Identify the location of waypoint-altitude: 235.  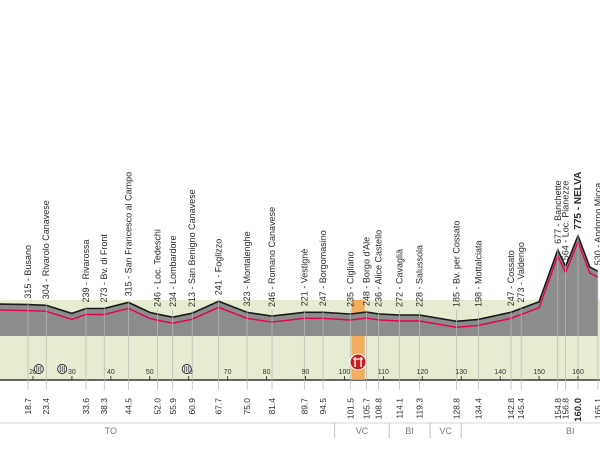
(350, 299).